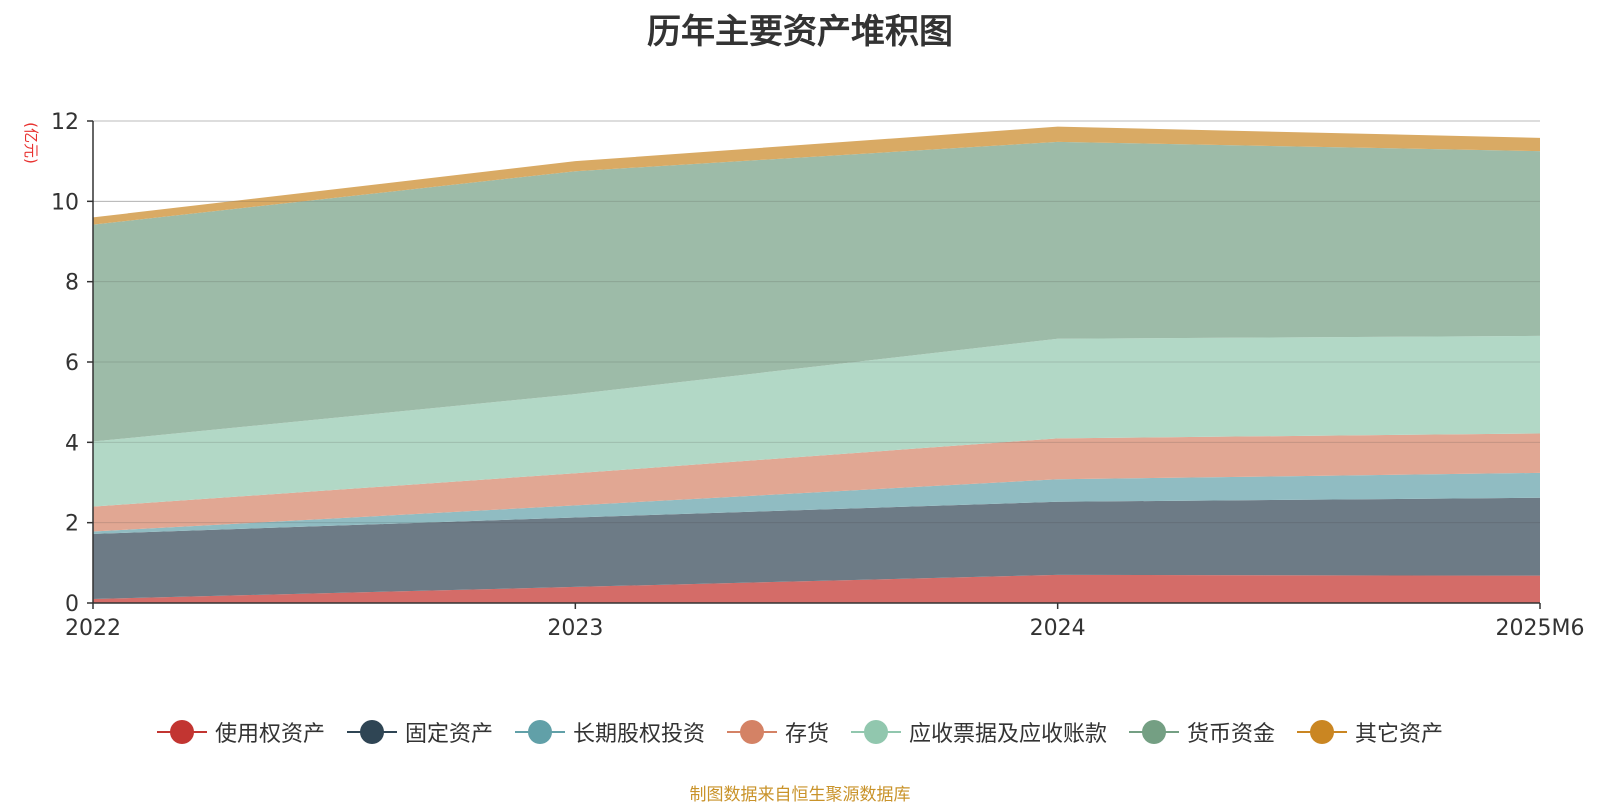  What do you see at coordinates (72, 524) in the screenshot?
I see `y-tick-label: 2` at bounding box center [72, 524].